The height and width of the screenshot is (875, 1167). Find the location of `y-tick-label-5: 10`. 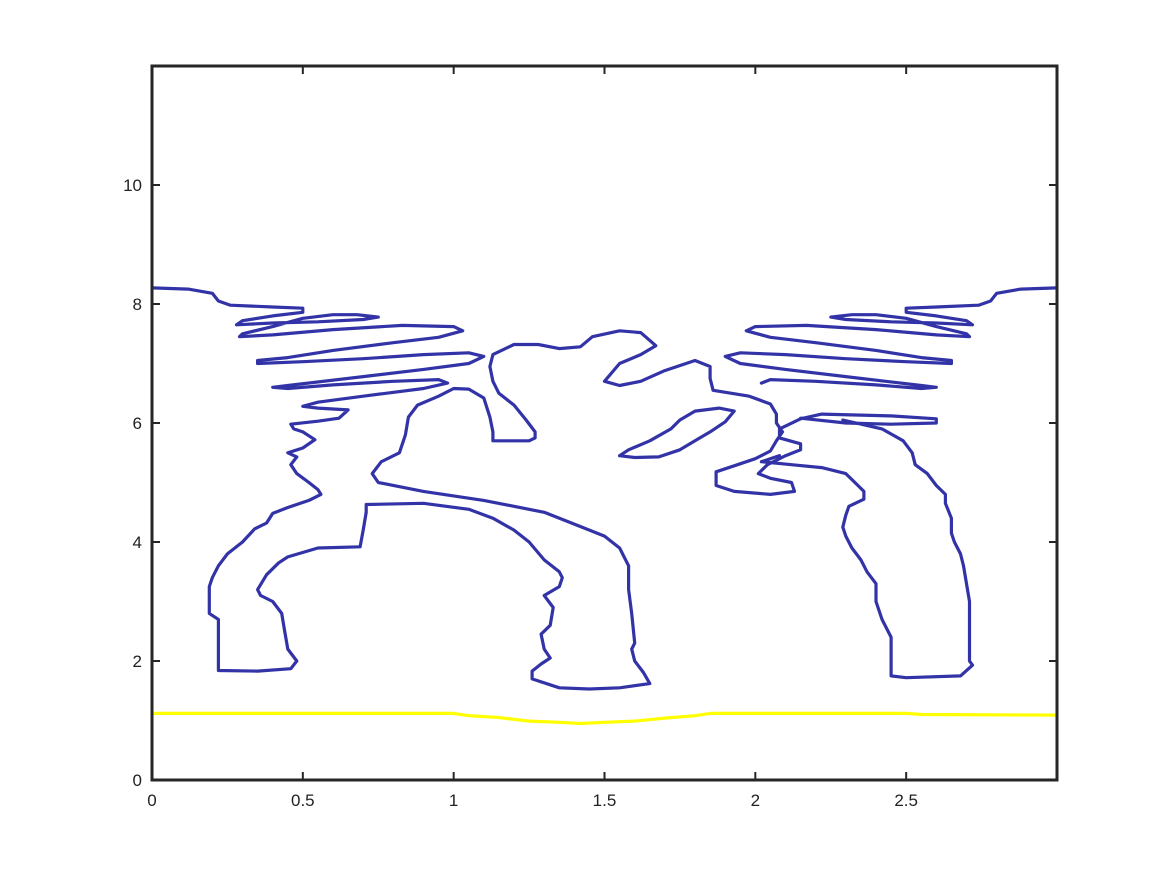

y-tick-label-5: 10 is located at coordinates (132, 185).